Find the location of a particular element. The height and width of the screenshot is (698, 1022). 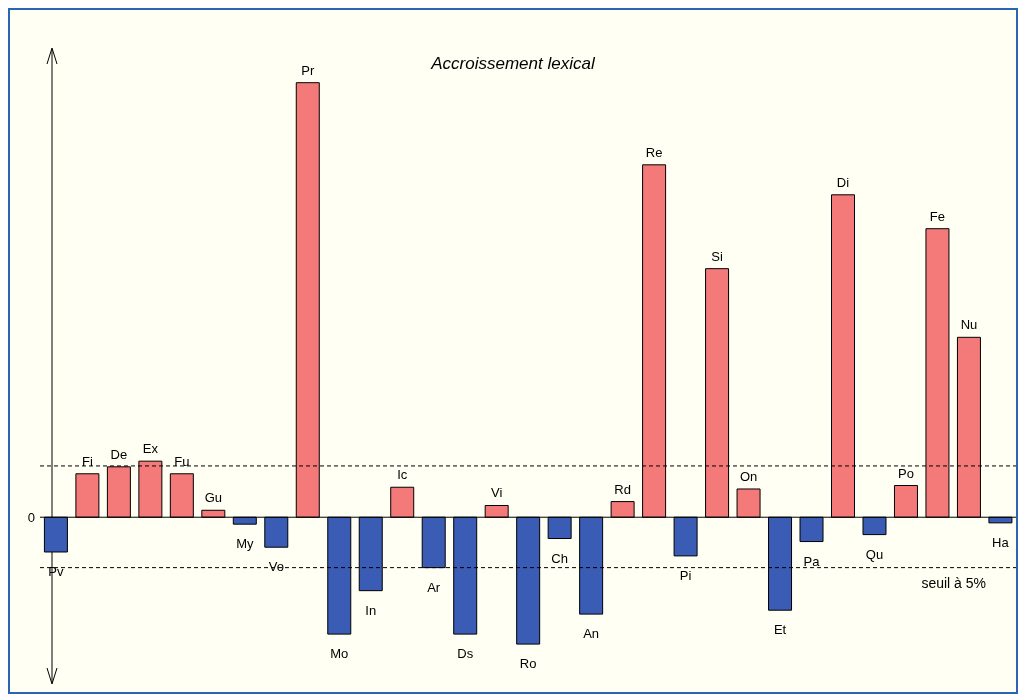

x-tick-label: Si is located at coordinates (717, 256).